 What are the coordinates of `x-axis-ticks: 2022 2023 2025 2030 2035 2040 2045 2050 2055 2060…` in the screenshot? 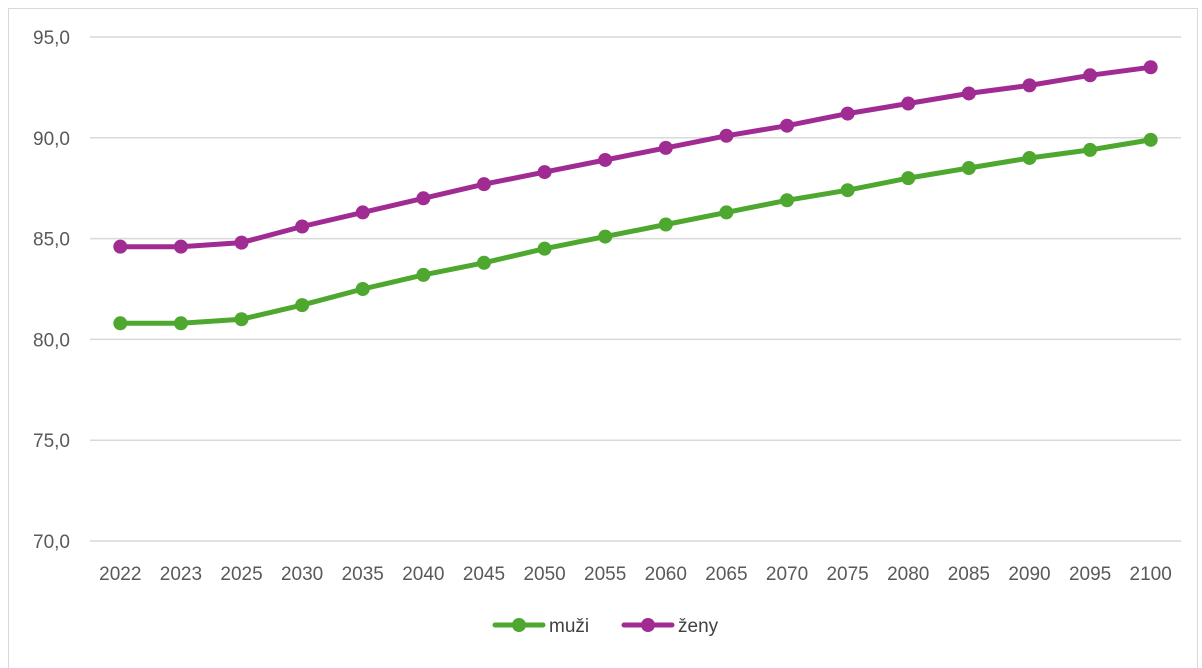 It's located at (635, 574).